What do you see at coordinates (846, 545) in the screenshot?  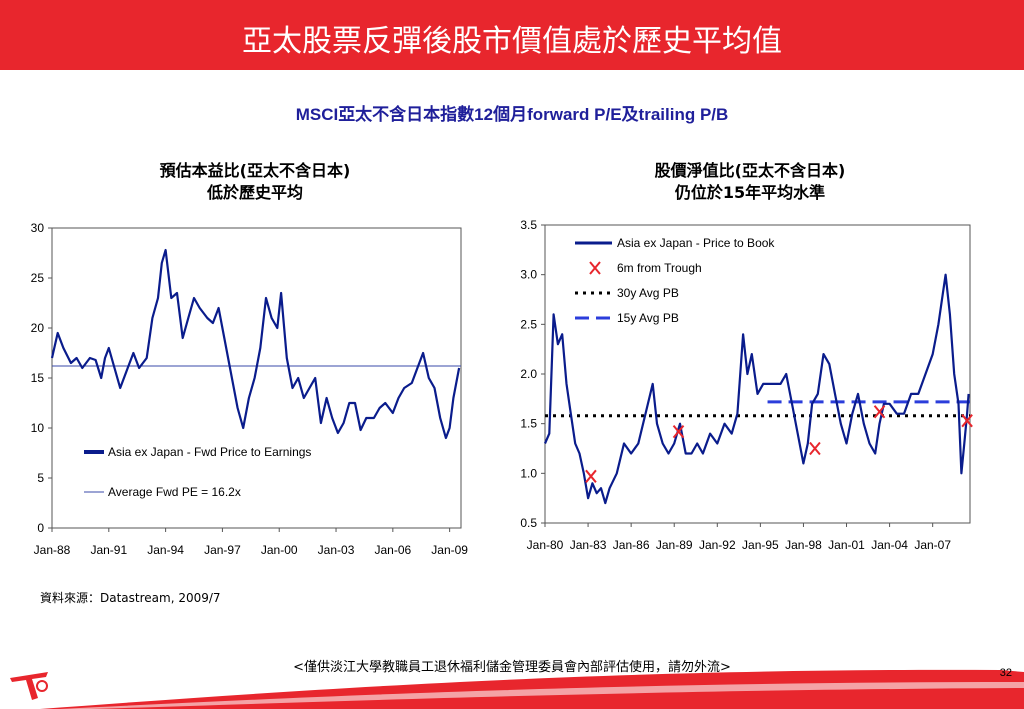 I see `x-tick-label: Jan-01` at bounding box center [846, 545].